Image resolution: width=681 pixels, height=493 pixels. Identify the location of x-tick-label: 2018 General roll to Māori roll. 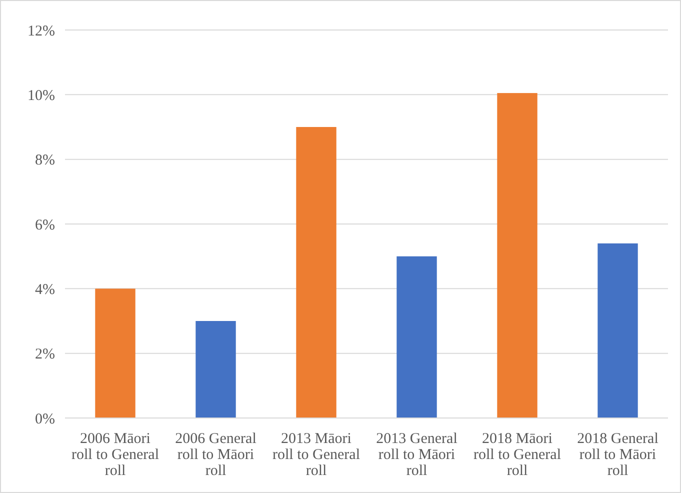
(617, 455).